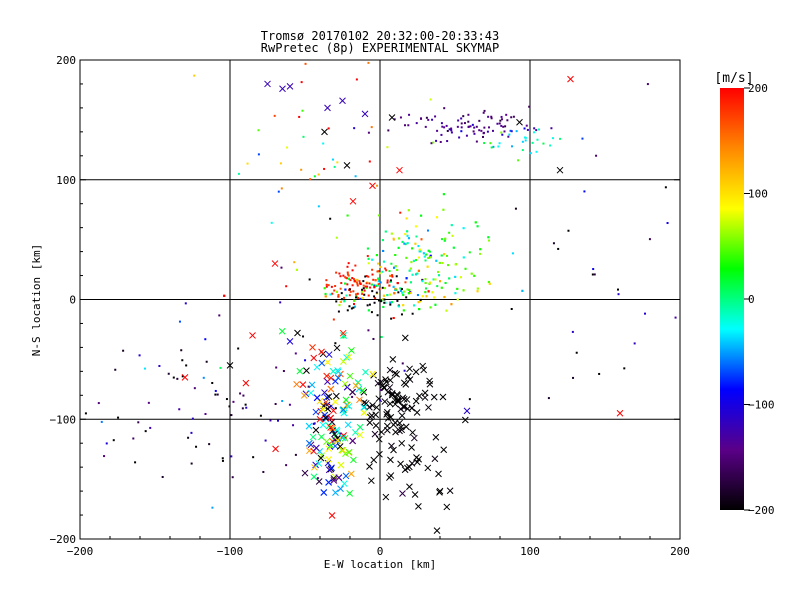 The width and height of the screenshot is (800, 600). Describe the element at coordinates (63, 539) in the screenshot. I see `y-tick-label: −200` at that location.